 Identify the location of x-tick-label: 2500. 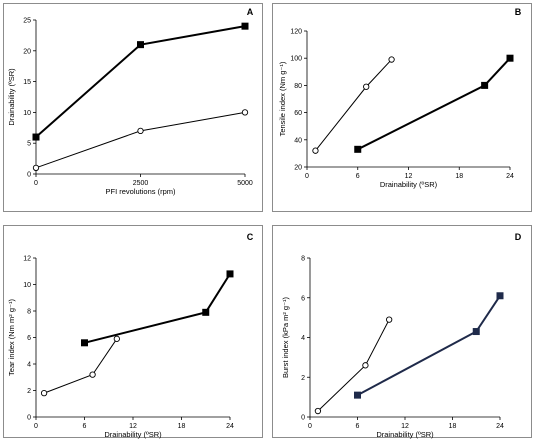
(141, 183).